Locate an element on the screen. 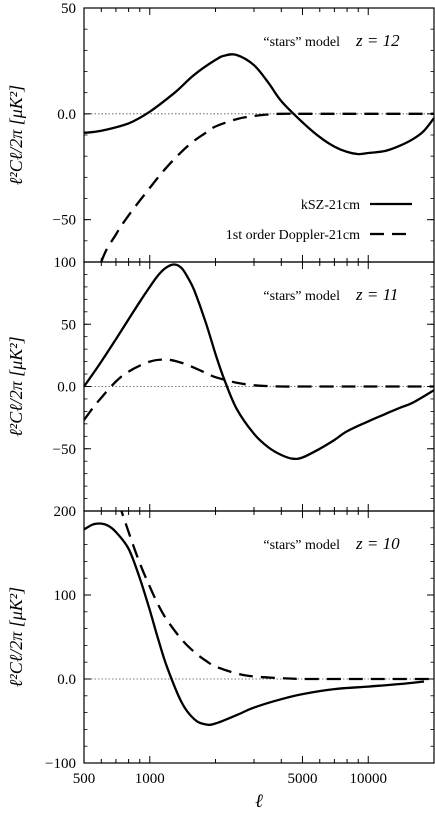 The height and width of the screenshot is (818, 435). redshift-annotation: z = 12 is located at coordinates (377, 40).